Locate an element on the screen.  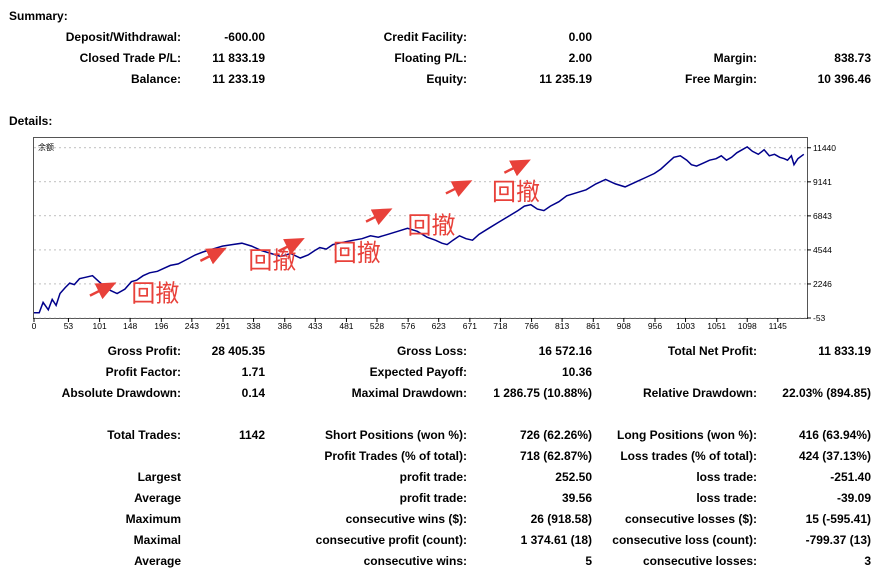
x-tick-label: 101 is located at coordinates (100, 326).